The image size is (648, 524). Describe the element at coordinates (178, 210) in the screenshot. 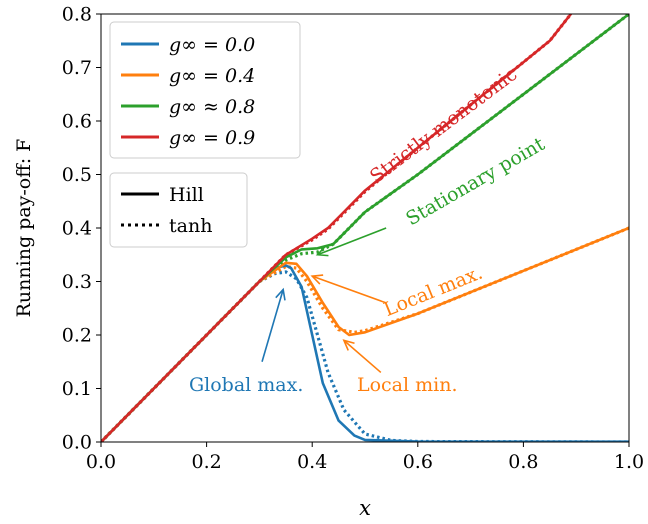

I see `style-legend-box` at that location.